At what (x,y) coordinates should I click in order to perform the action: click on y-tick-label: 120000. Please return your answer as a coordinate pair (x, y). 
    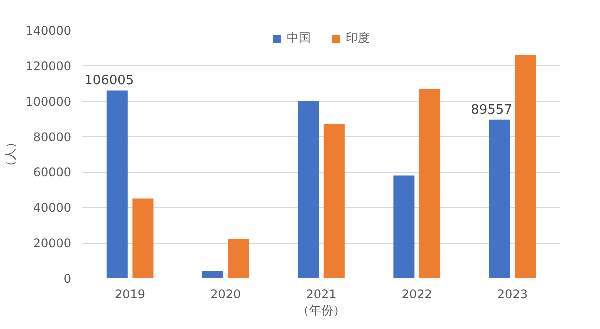
    Looking at the image, I should click on (49, 66).